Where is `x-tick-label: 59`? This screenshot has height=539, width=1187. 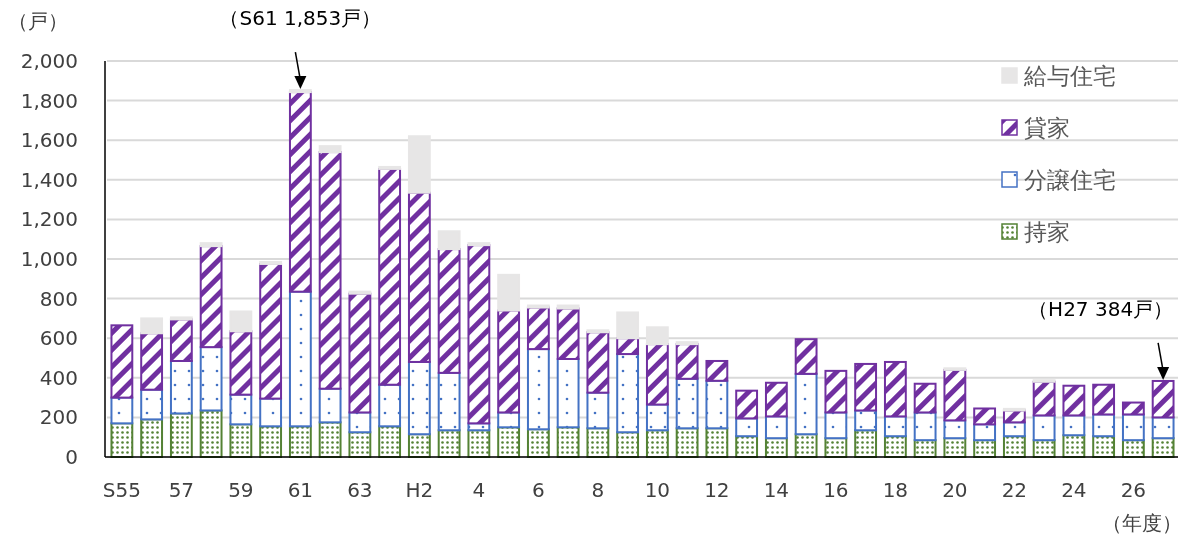
x-tick-label: 59 is located at coordinates (241, 490).